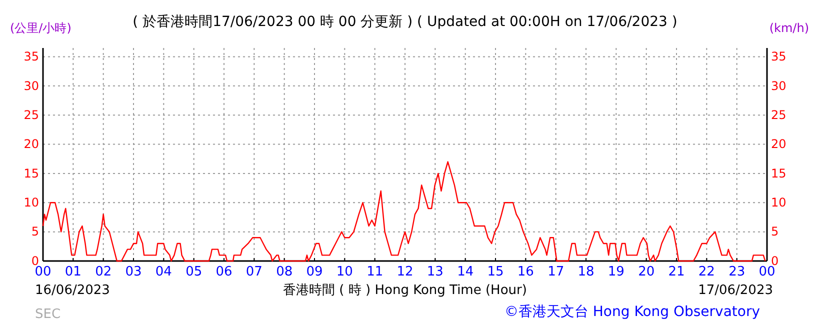  I want to click on y-tick-label: 35, so click(31, 57).